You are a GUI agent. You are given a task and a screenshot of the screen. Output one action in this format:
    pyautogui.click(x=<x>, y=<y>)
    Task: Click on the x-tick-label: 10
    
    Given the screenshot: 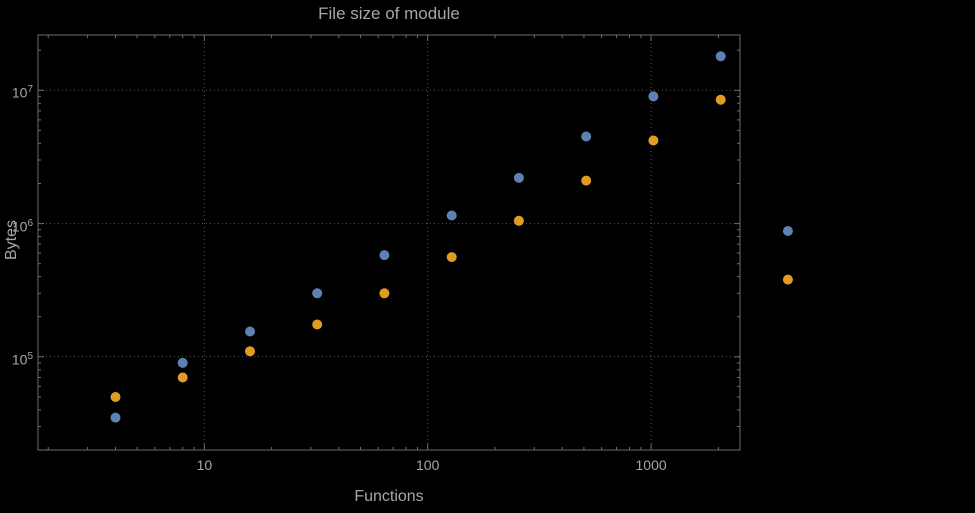 What is the action you would take?
    pyautogui.click(x=204, y=465)
    